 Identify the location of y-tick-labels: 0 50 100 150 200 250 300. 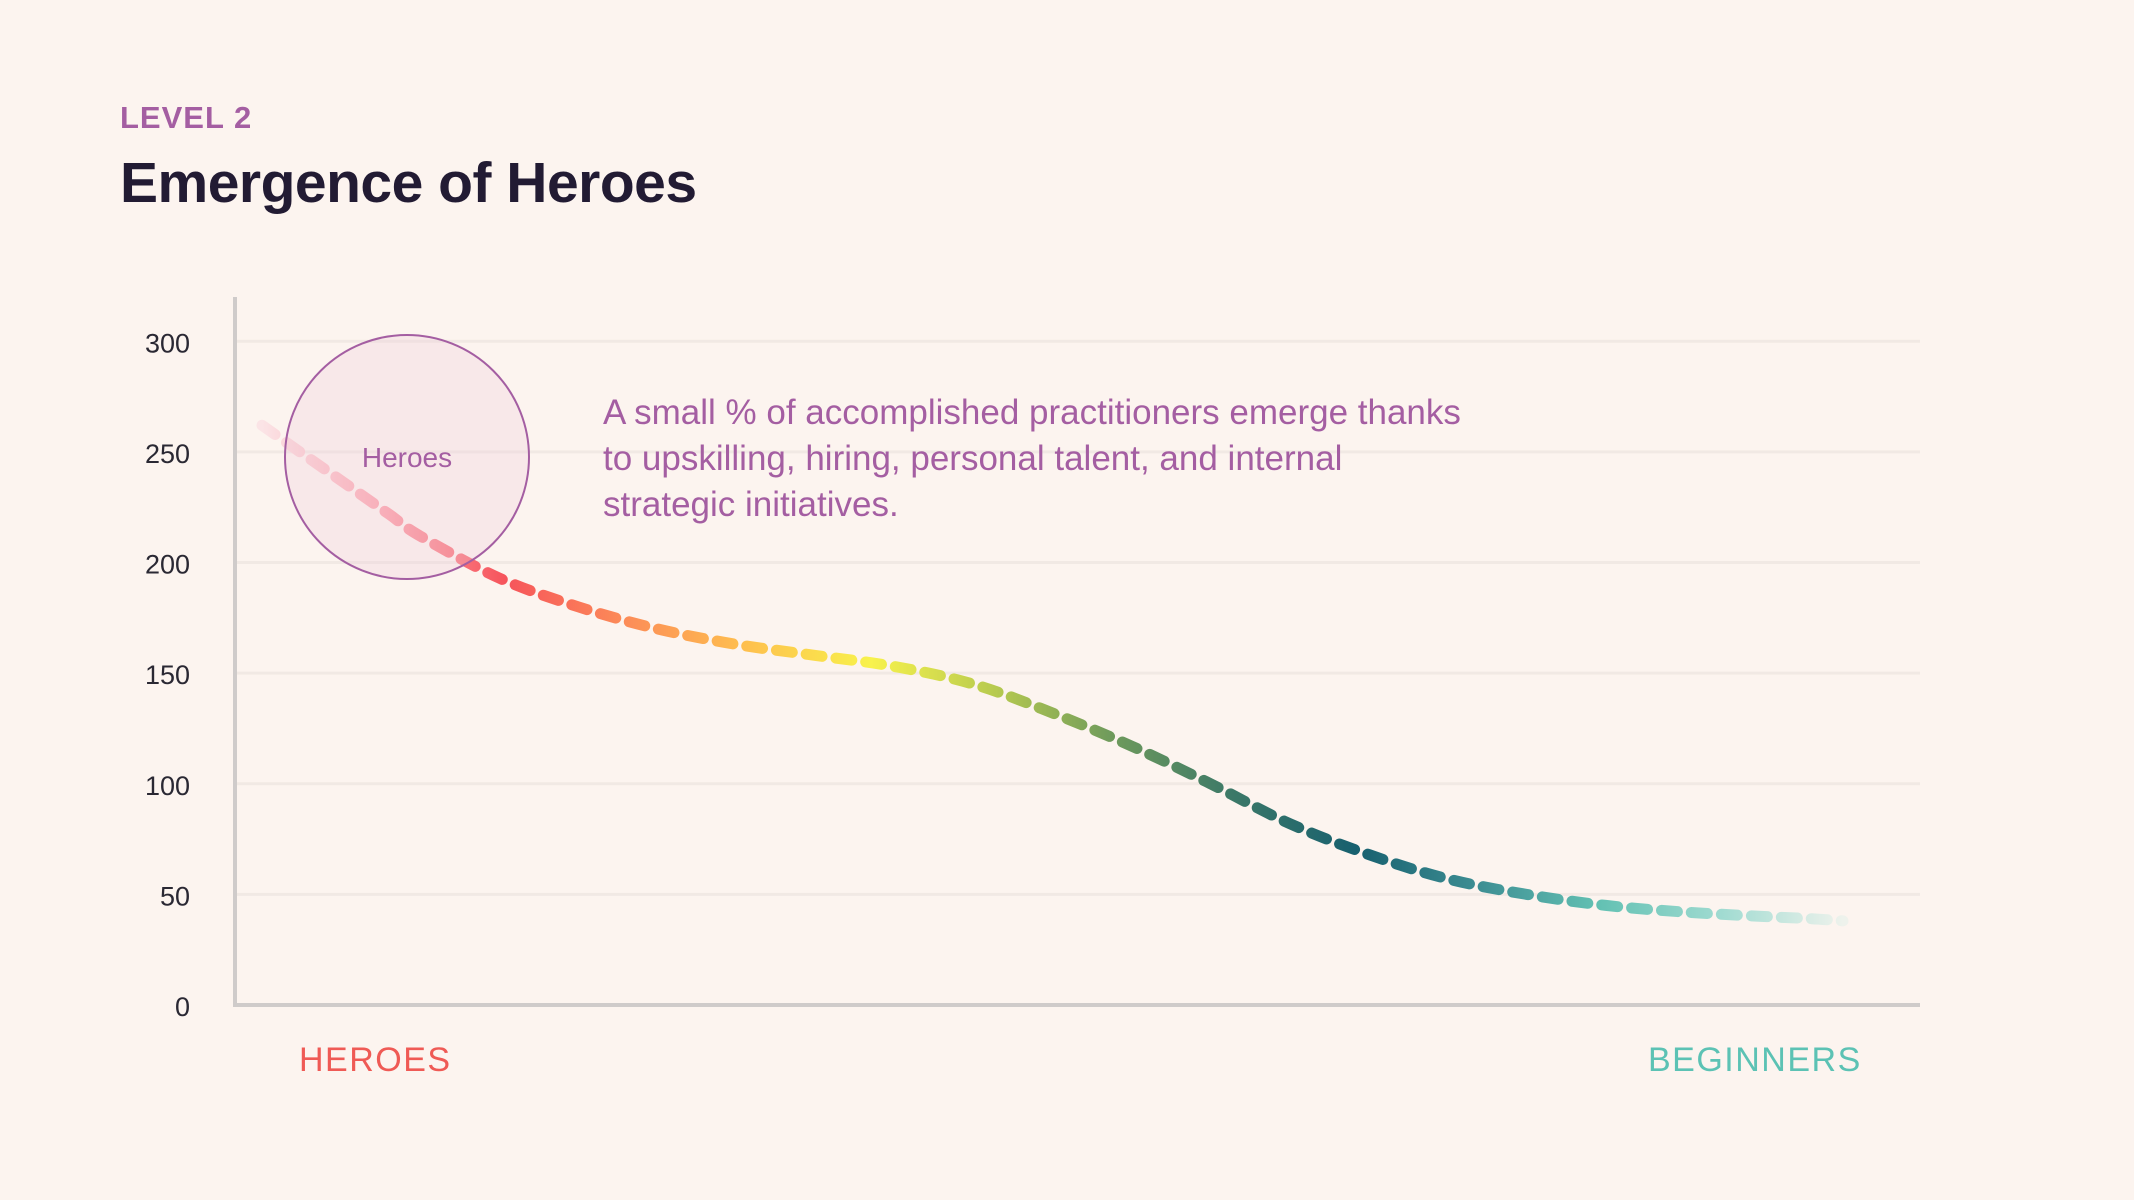
(167, 675).